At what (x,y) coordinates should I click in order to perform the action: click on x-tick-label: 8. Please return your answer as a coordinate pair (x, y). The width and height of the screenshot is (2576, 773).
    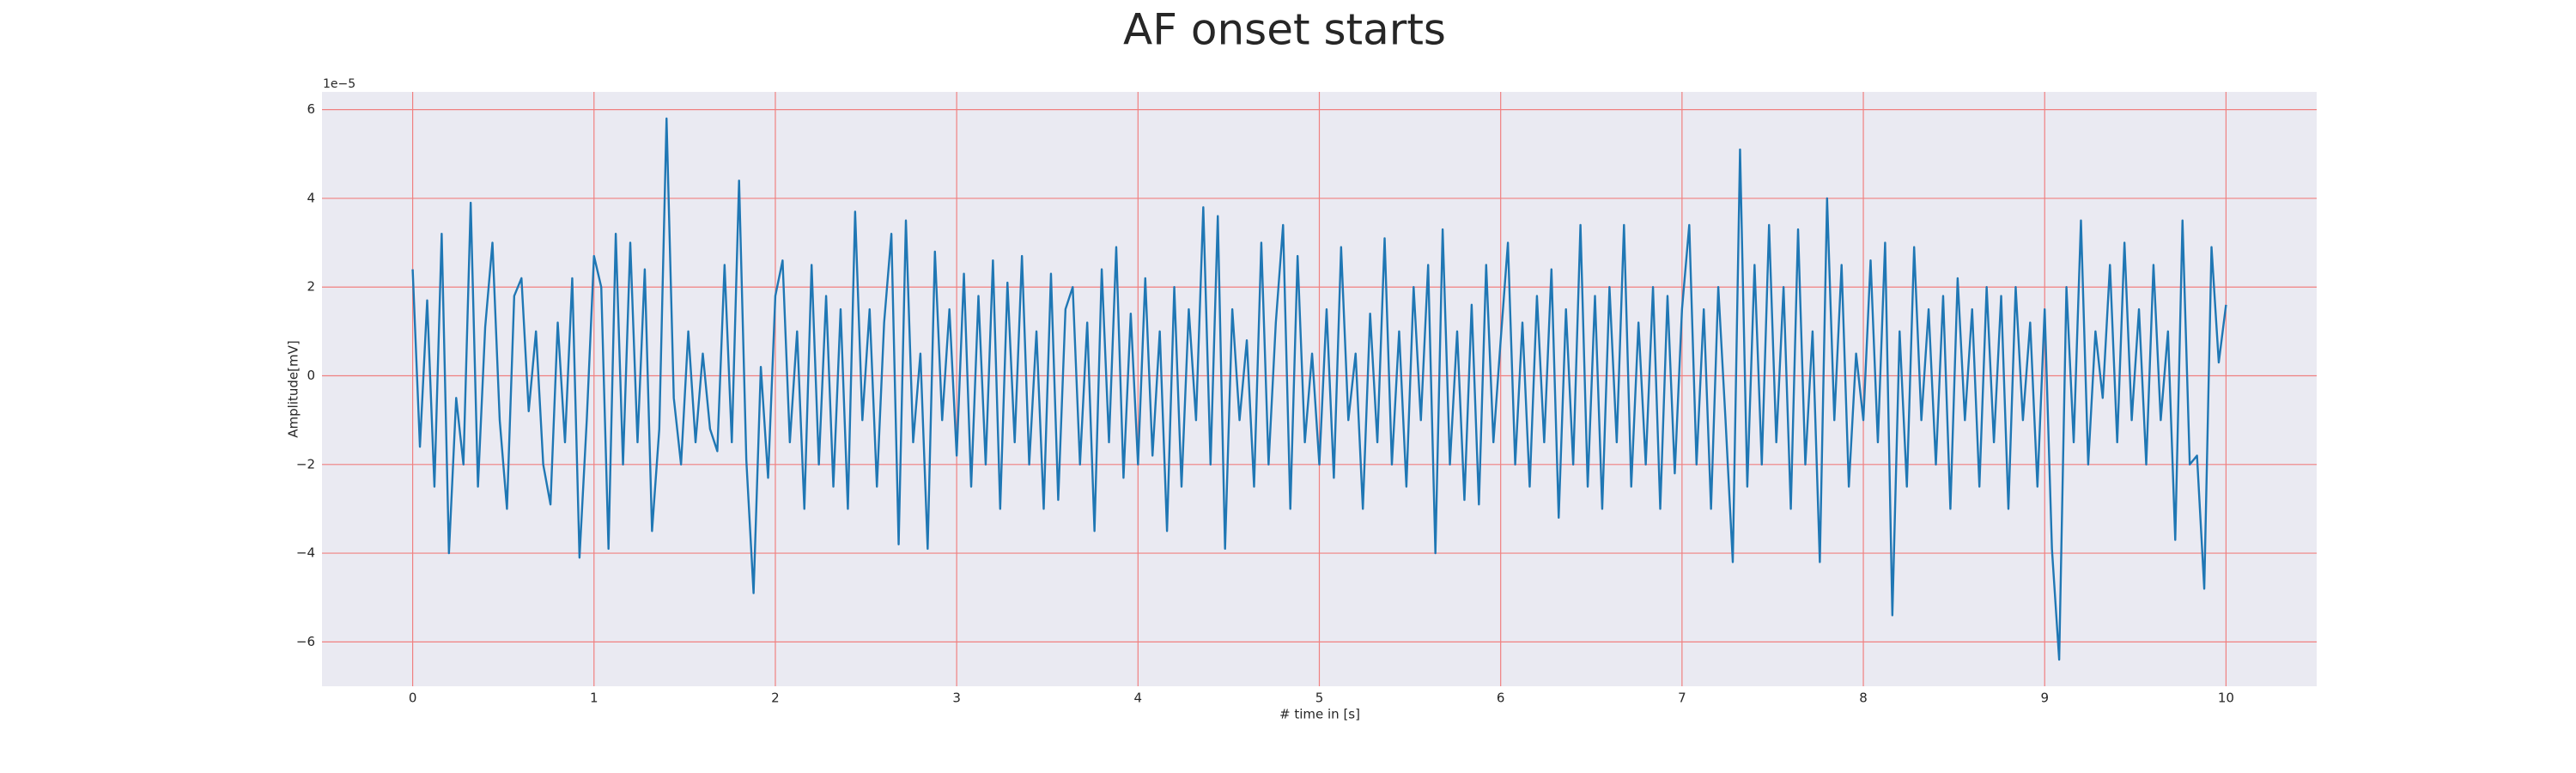
    Looking at the image, I should click on (1864, 698).